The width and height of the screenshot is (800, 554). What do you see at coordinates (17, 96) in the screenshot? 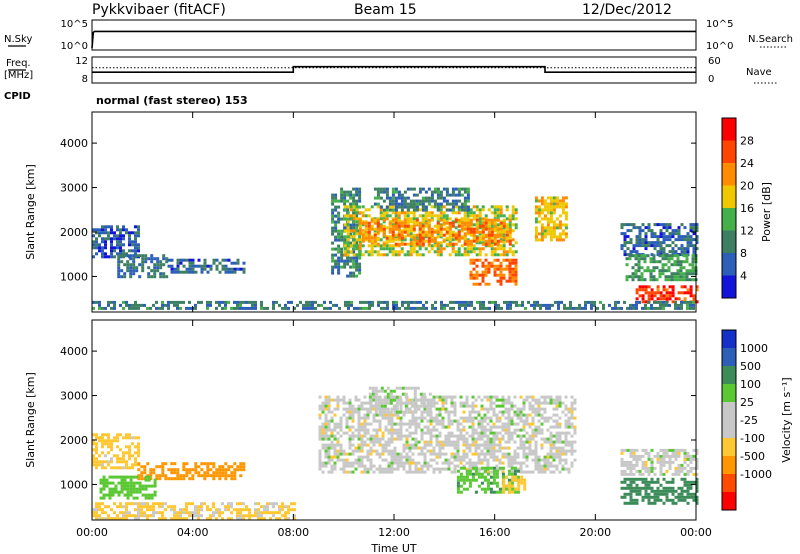
I see `cpid-label: CPID` at bounding box center [17, 96].